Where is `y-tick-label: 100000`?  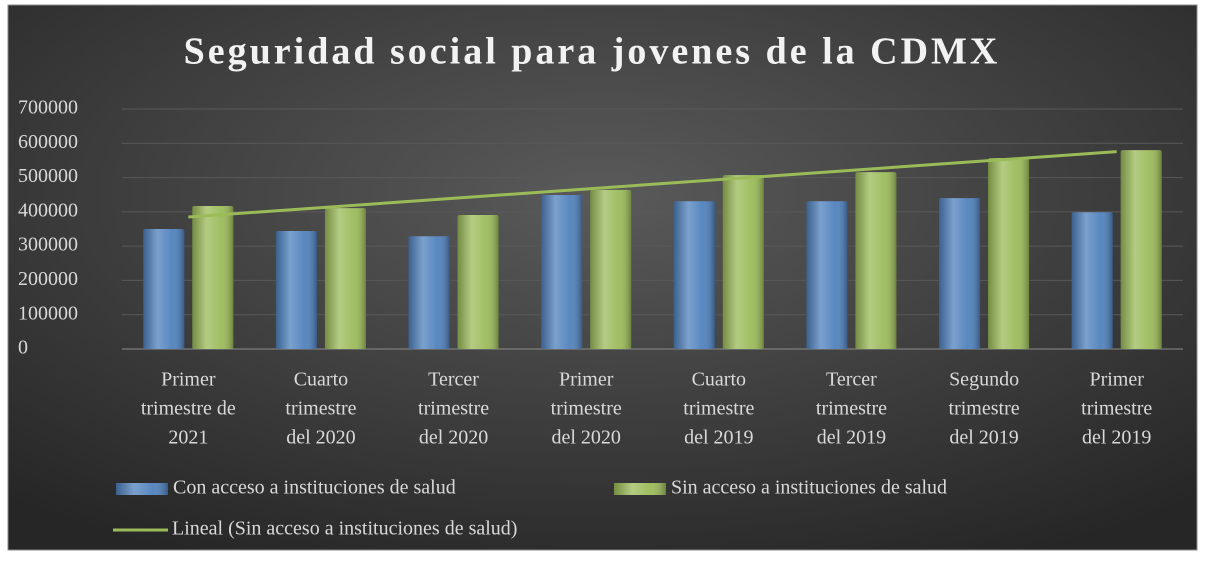 y-tick-label: 100000 is located at coordinates (48, 313).